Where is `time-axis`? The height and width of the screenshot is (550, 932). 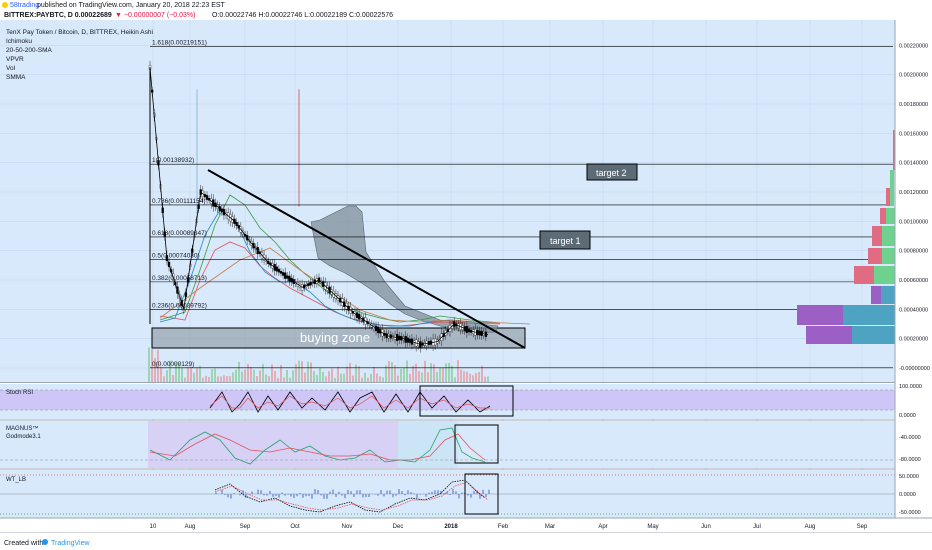
time-axis is located at coordinates (466, 525).